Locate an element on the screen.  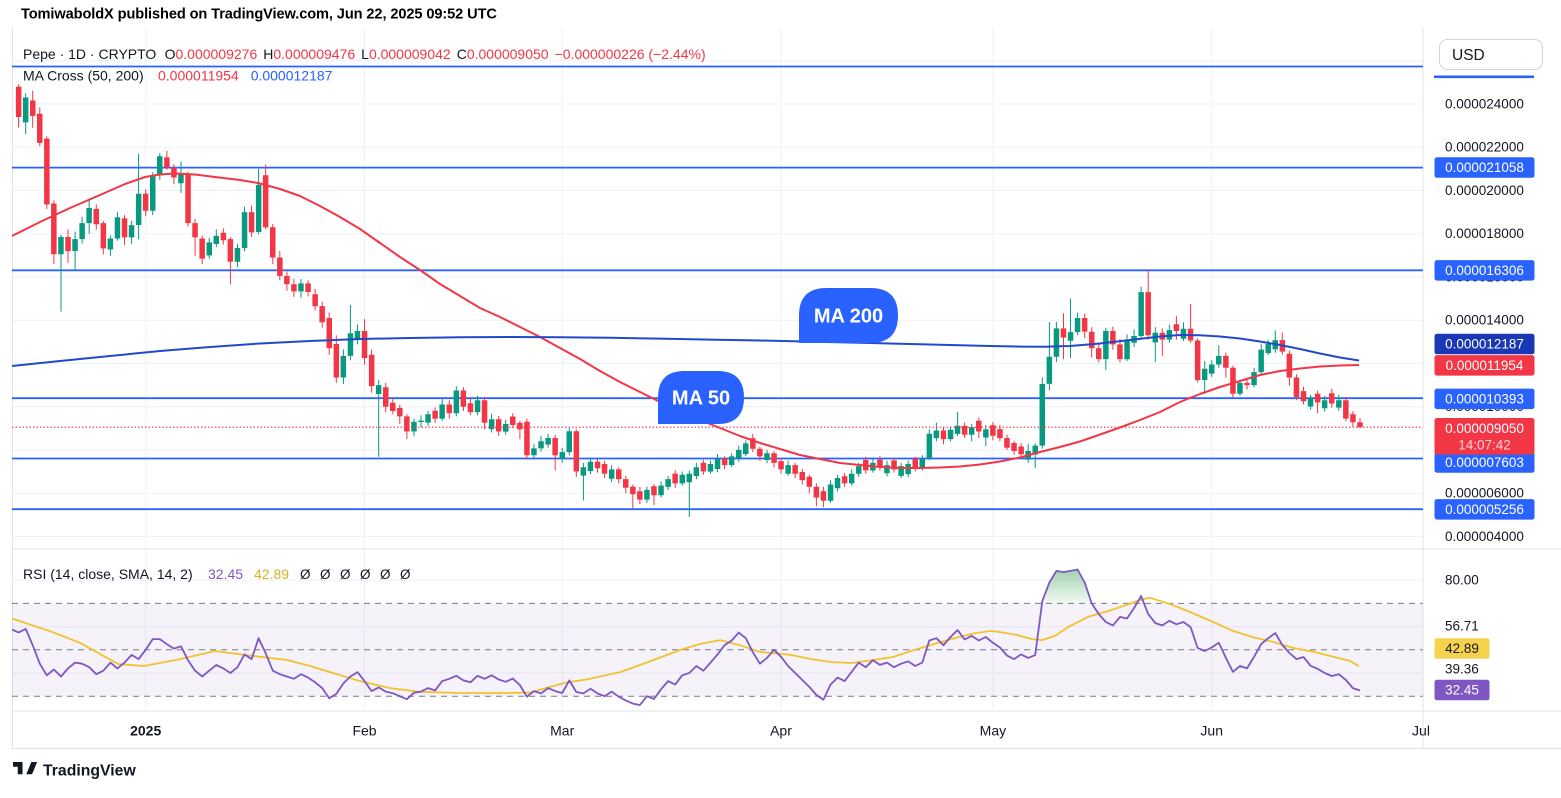
svg-text: 2025 is located at coordinates (145, 731).